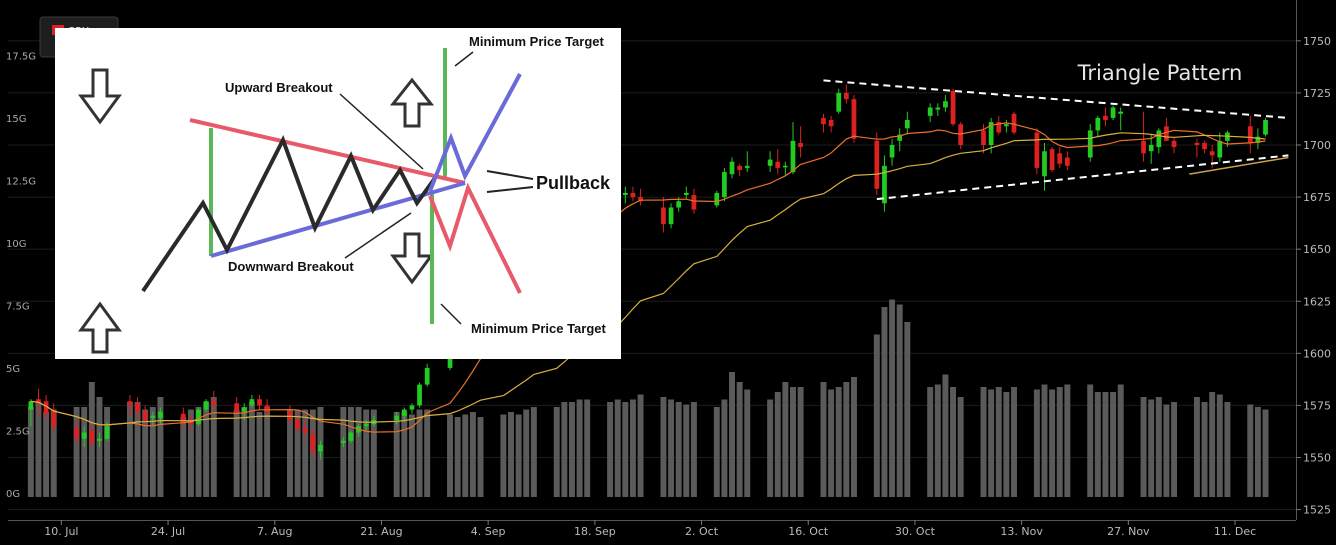  I want to click on price-tick-label: 1700, so click(1317, 145).